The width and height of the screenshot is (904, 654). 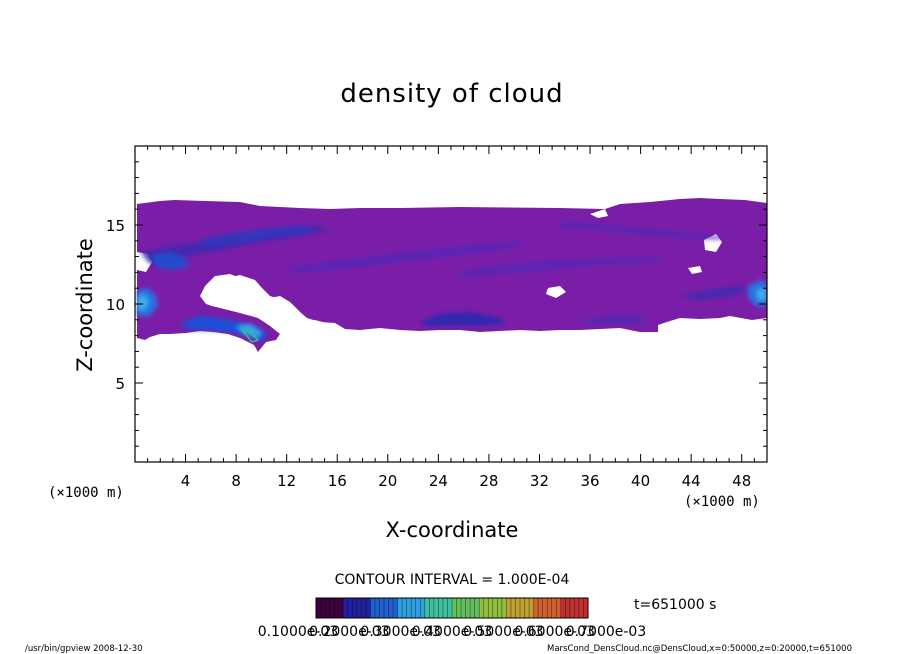 I want to click on colorbar-tick-label: 0.3000e-03, so click(x=400, y=632).